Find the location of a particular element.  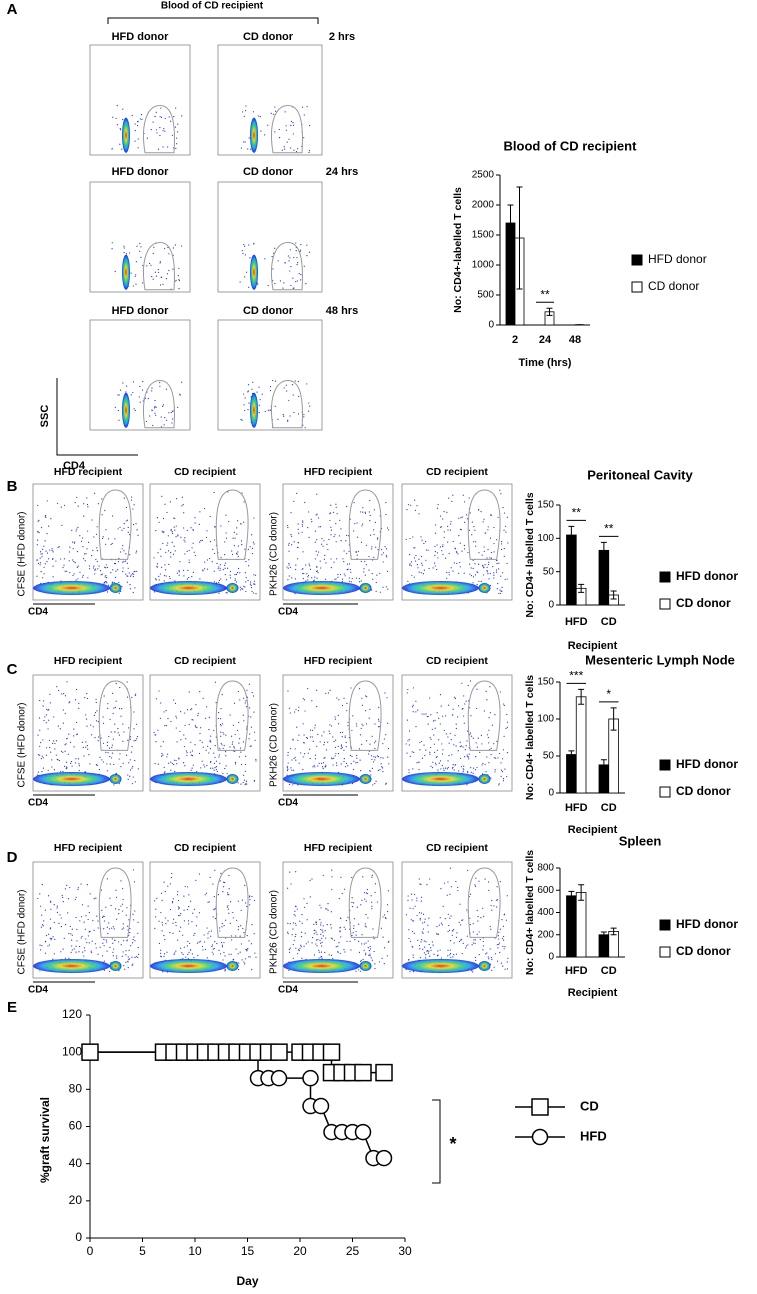

legend-label: HFD is located at coordinates (593, 1135).